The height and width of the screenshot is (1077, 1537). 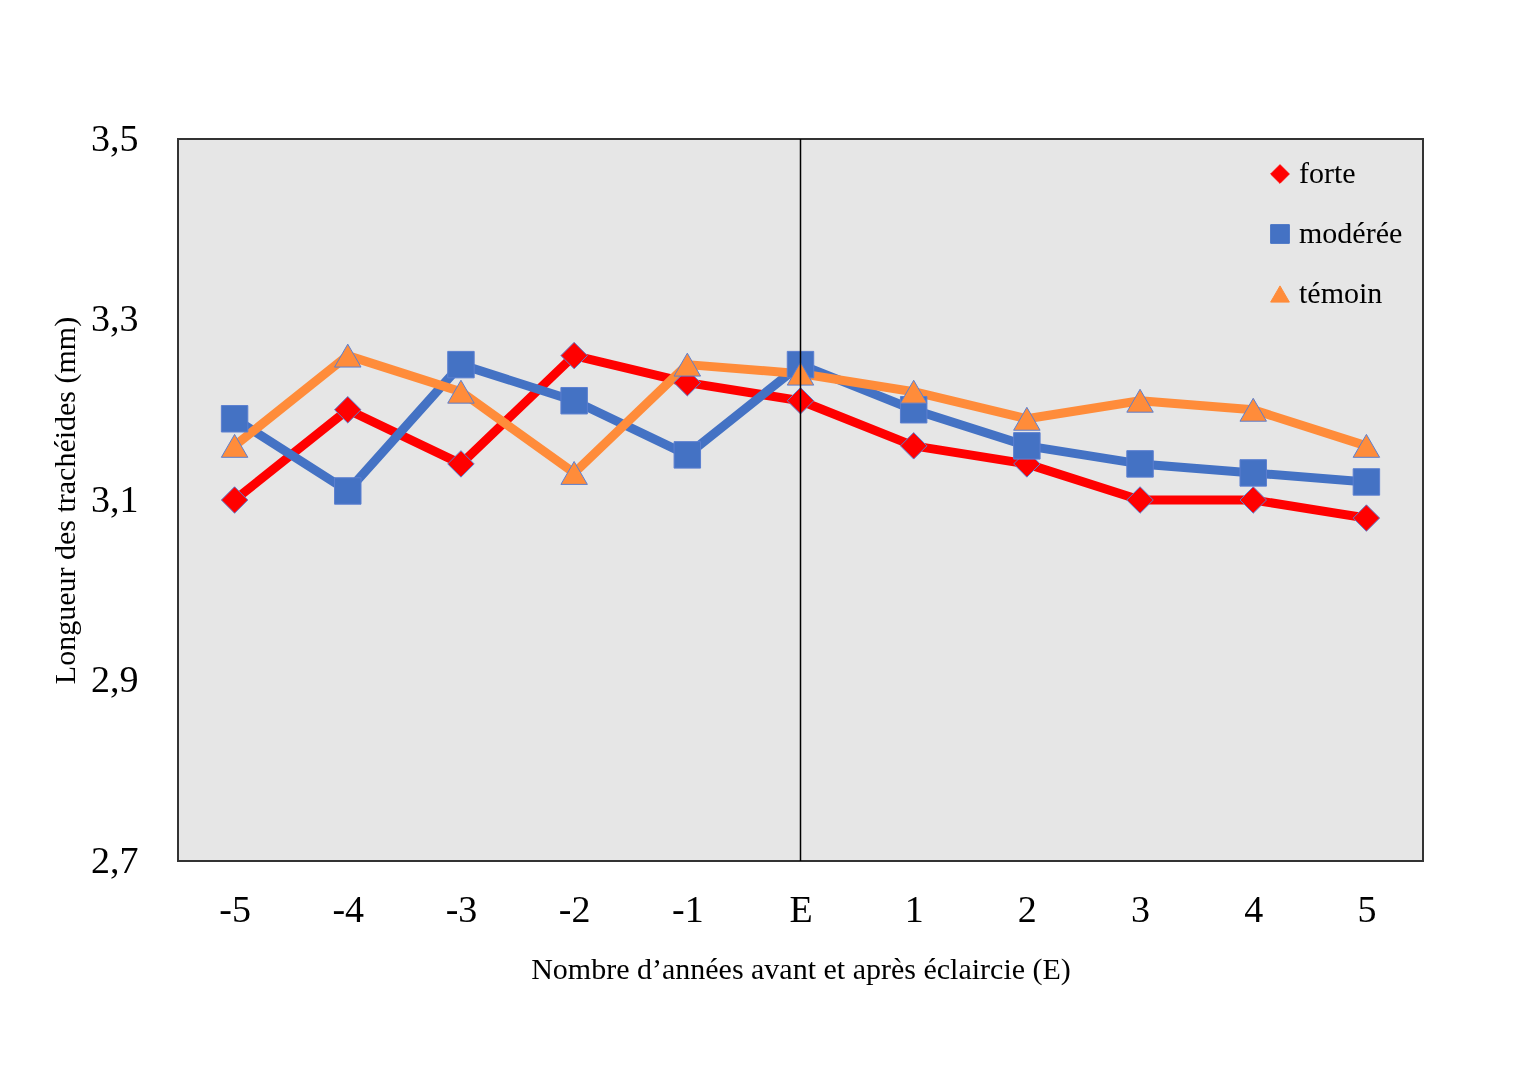 I want to click on x-tick-label: 5, so click(x=1367, y=908).